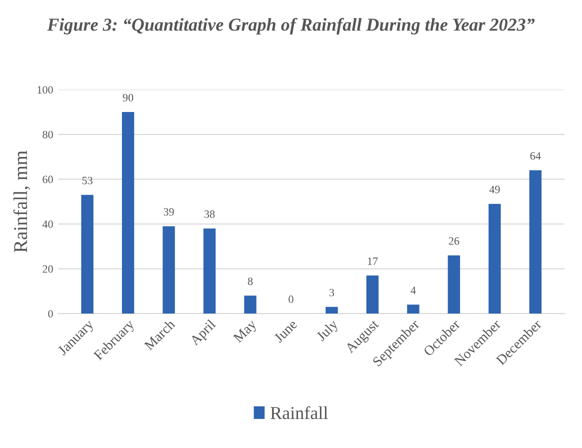 The image size is (582, 448). I want to click on y-tick-label: 100, so click(45, 90).